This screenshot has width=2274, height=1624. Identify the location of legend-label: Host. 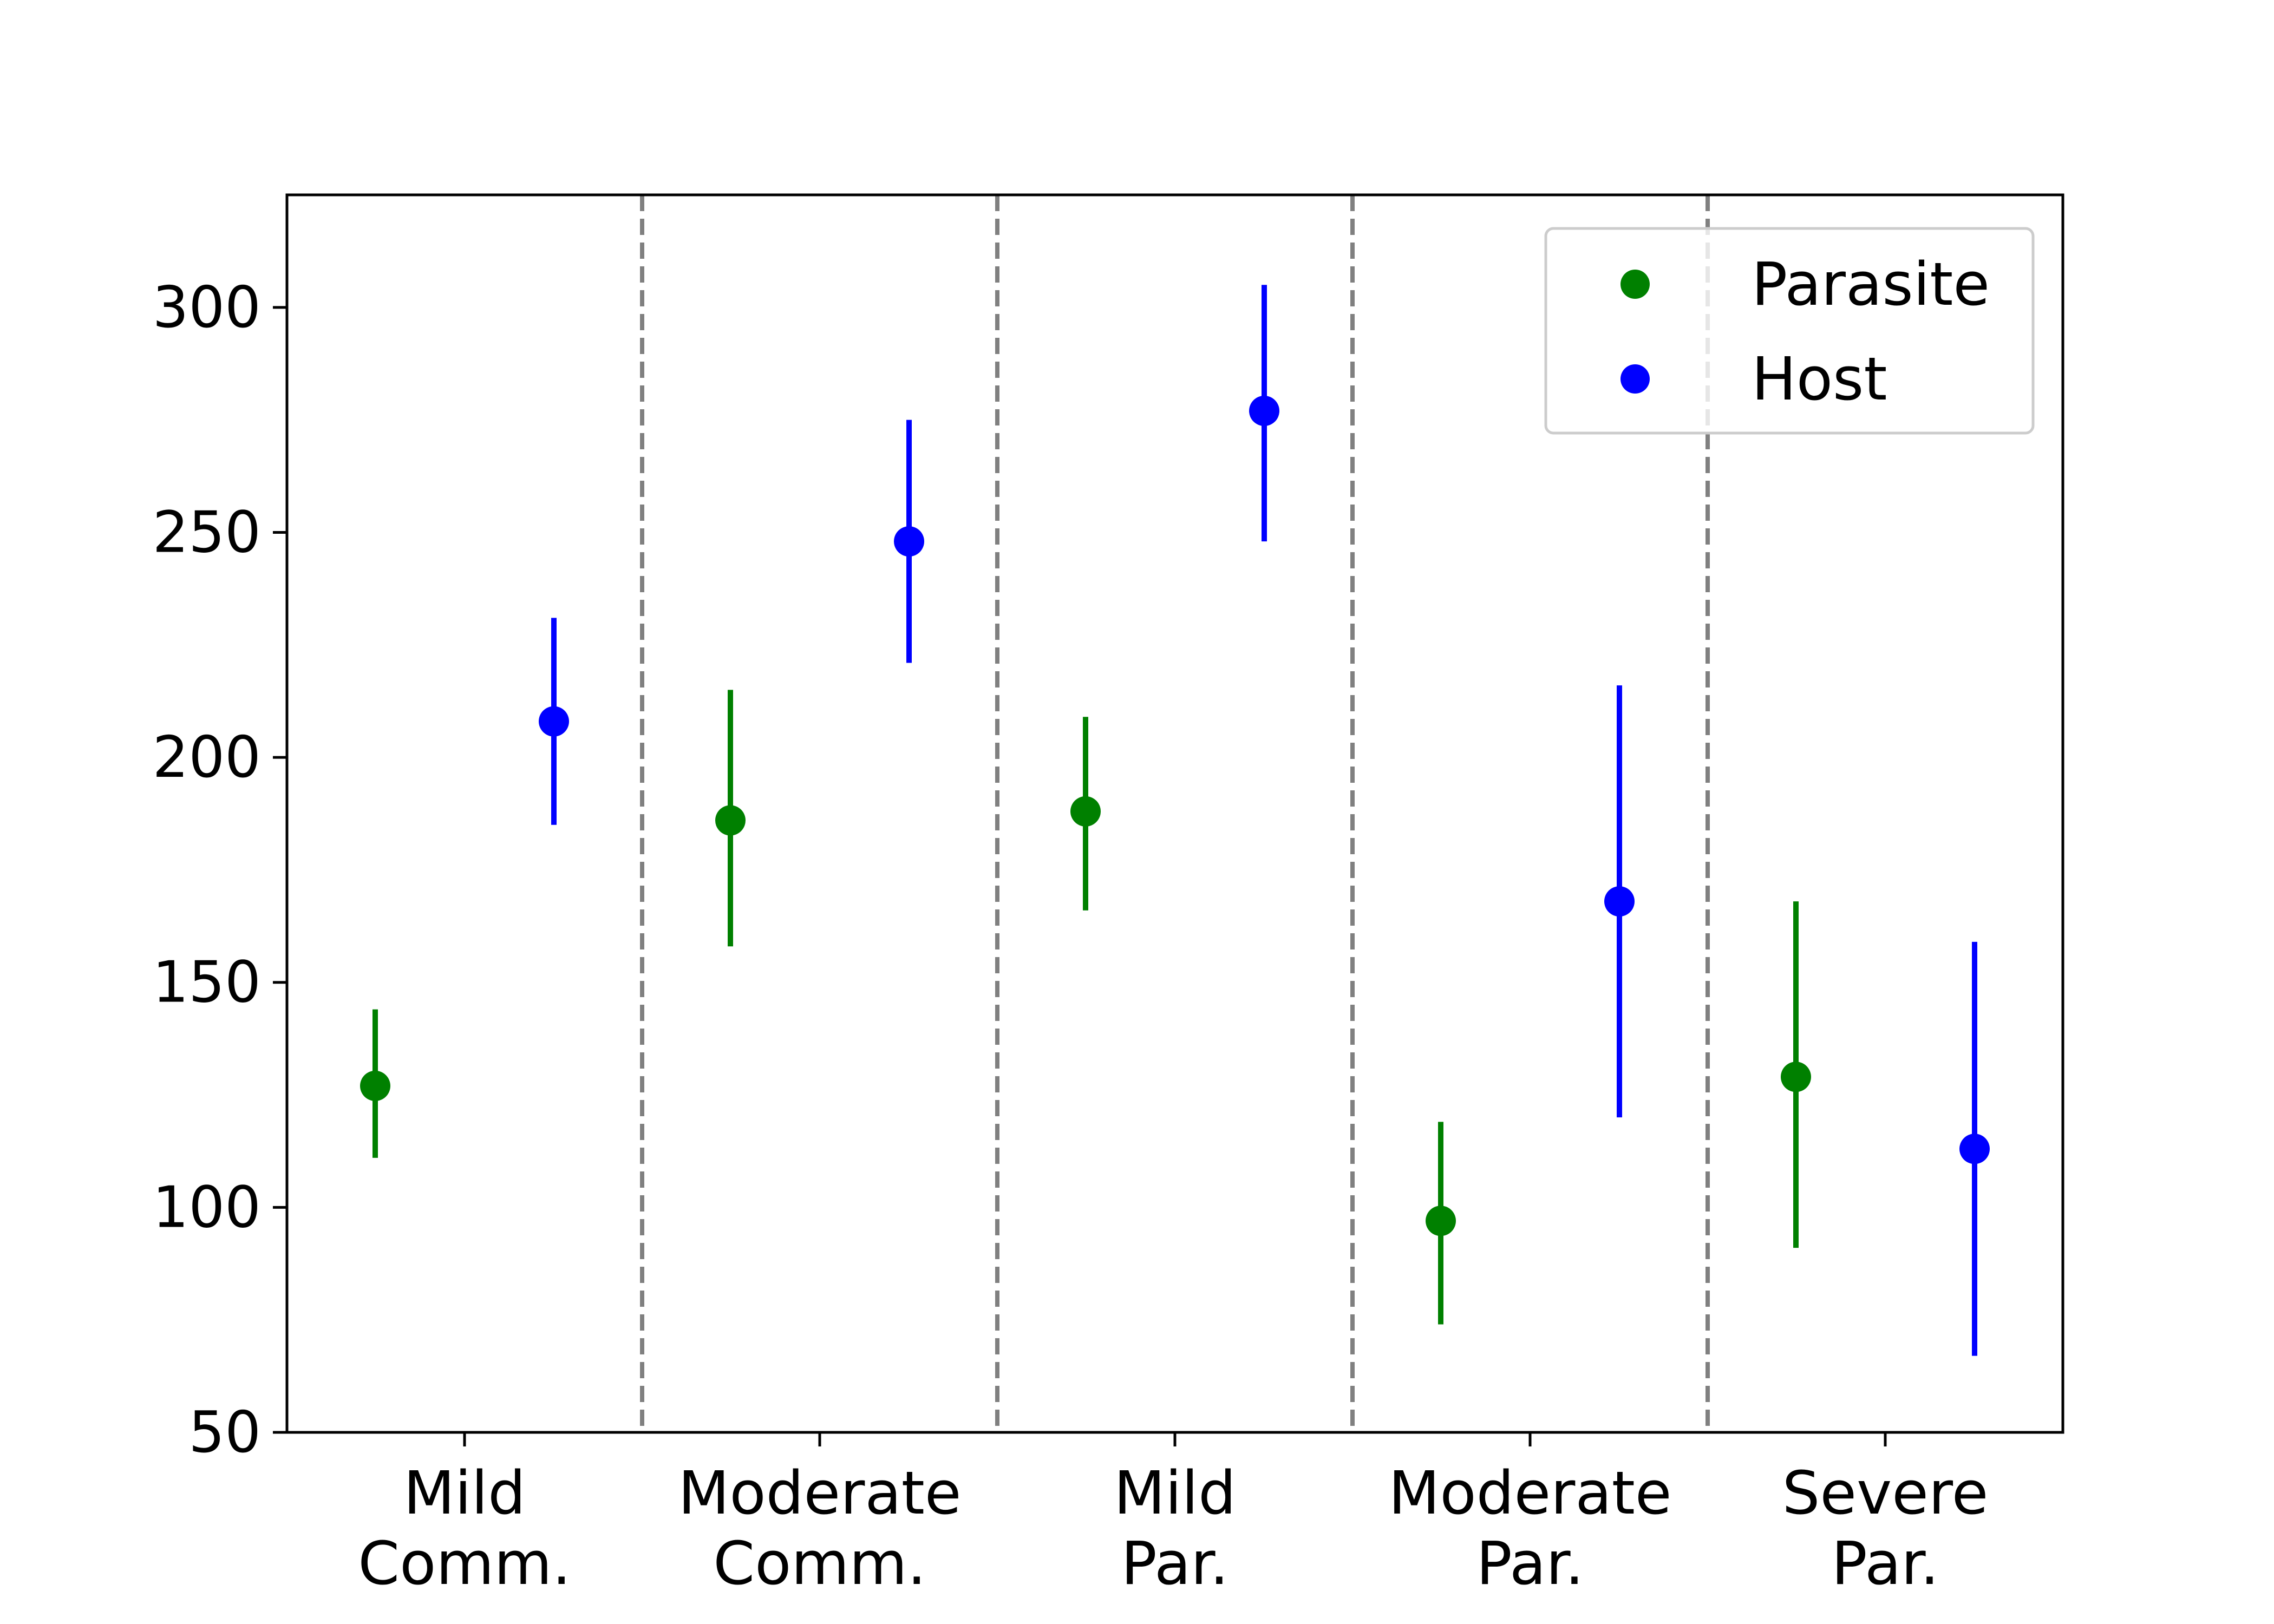
(1820, 379).